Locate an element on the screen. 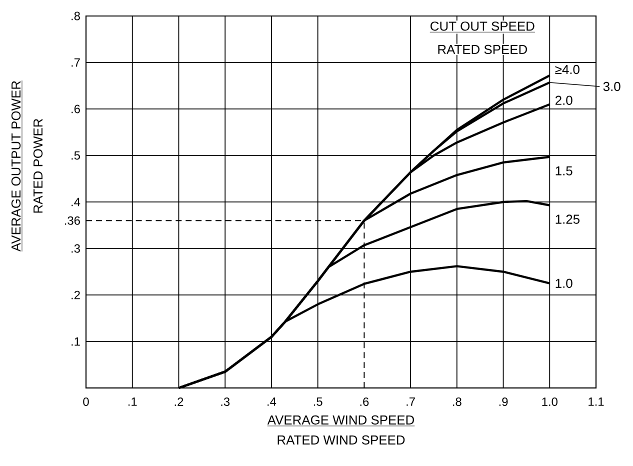 The image size is (633, 466). x-tick-label: .8 is located at coordinates (457, 402).